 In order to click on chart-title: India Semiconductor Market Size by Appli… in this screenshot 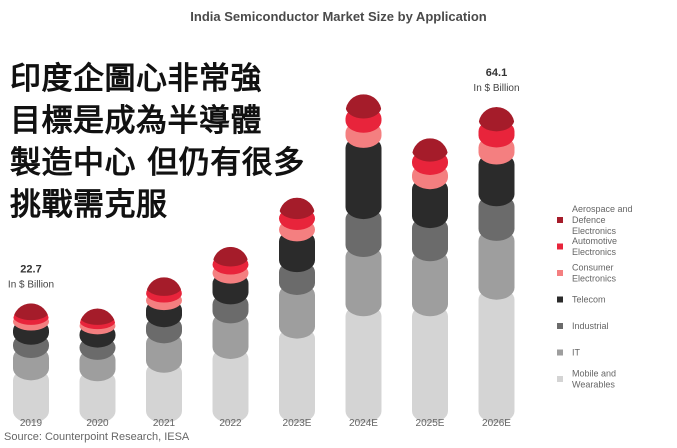, I will do `click(338, 16)`.